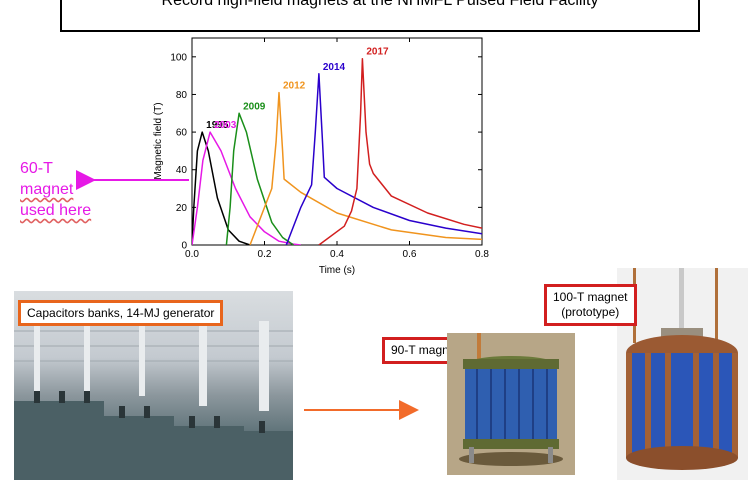 The width and height of the screenshot is (753, 480). Describe the element at coordinates (590, 297) in the screenshot. I see `magnet-100-label-line-1: 100-T magnet` at that location.